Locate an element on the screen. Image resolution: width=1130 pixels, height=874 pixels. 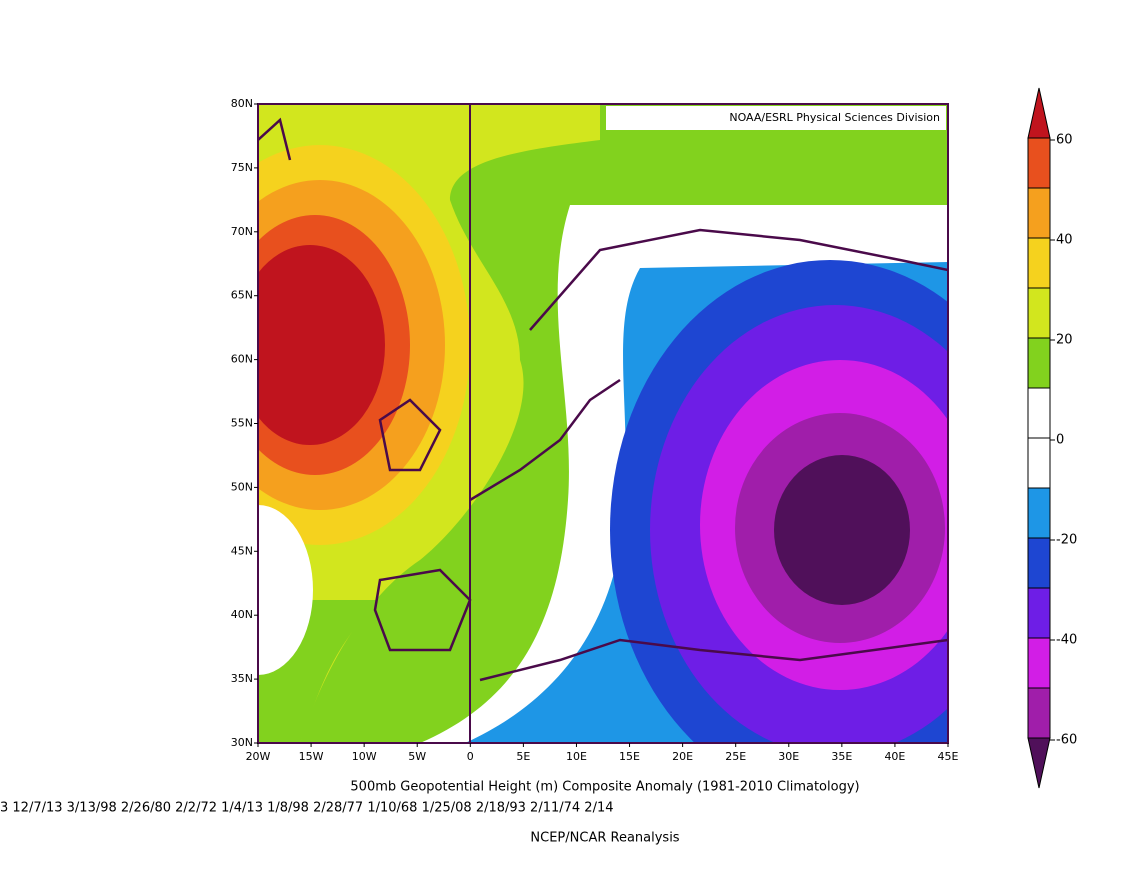
lon-tick-label: 10E is located at coordinates (576, 756).